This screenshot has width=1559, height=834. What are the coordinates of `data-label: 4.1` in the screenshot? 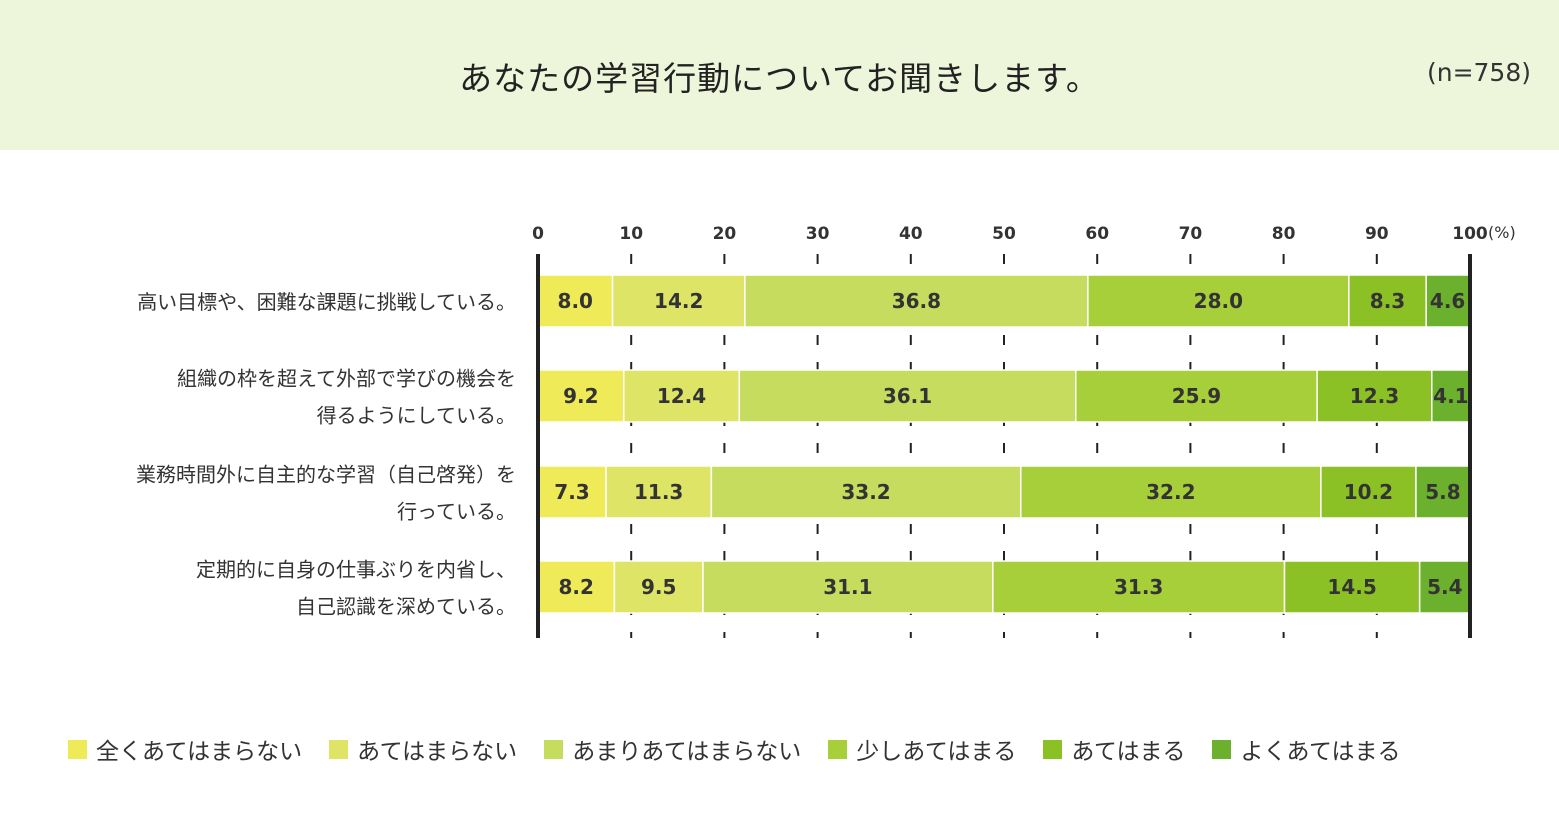 It's located at (1450, 396).